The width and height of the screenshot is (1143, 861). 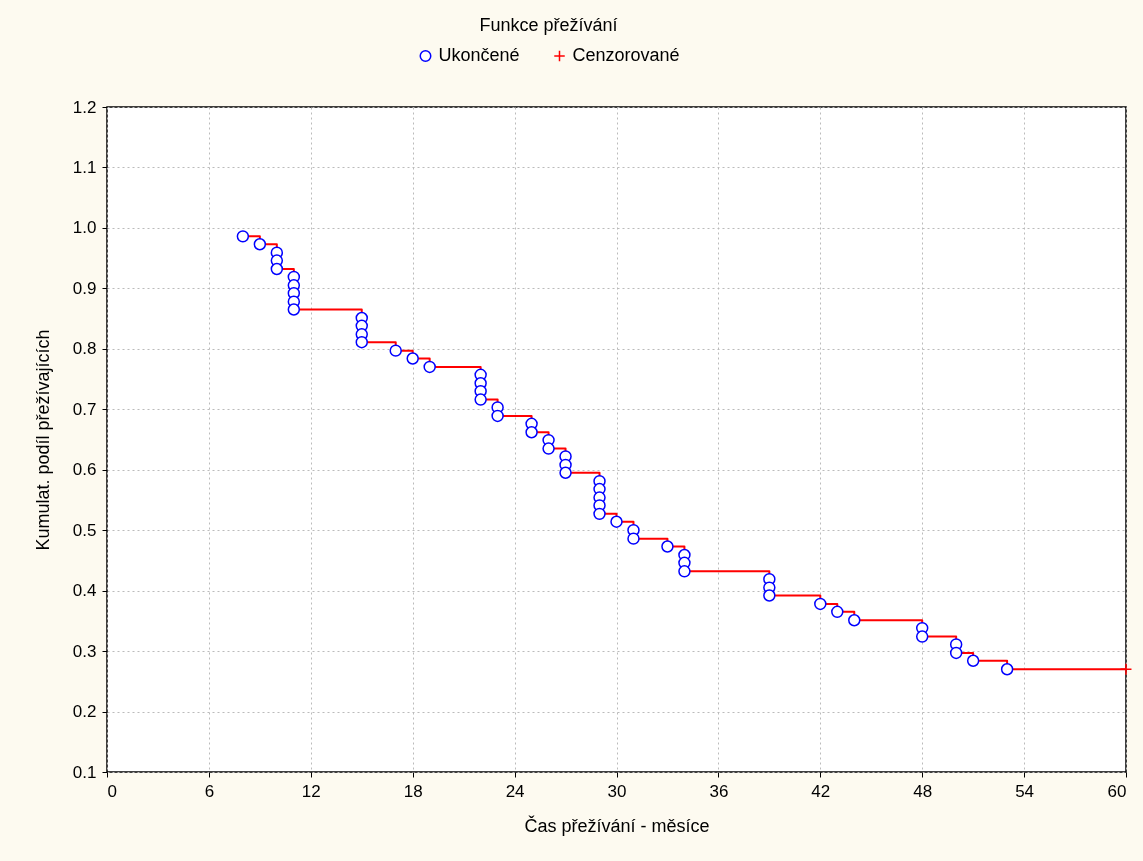 What do you see at coordinates (84, 349) in the screenshot?
I see `y-tick-label: 0.8` at bounding box center [84, 349].